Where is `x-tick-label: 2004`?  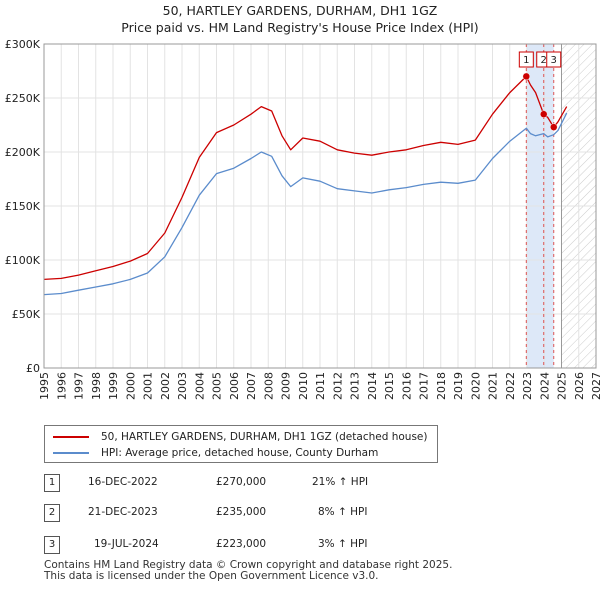
x-tick-label: 2004 is located at coordinates (199, 386).